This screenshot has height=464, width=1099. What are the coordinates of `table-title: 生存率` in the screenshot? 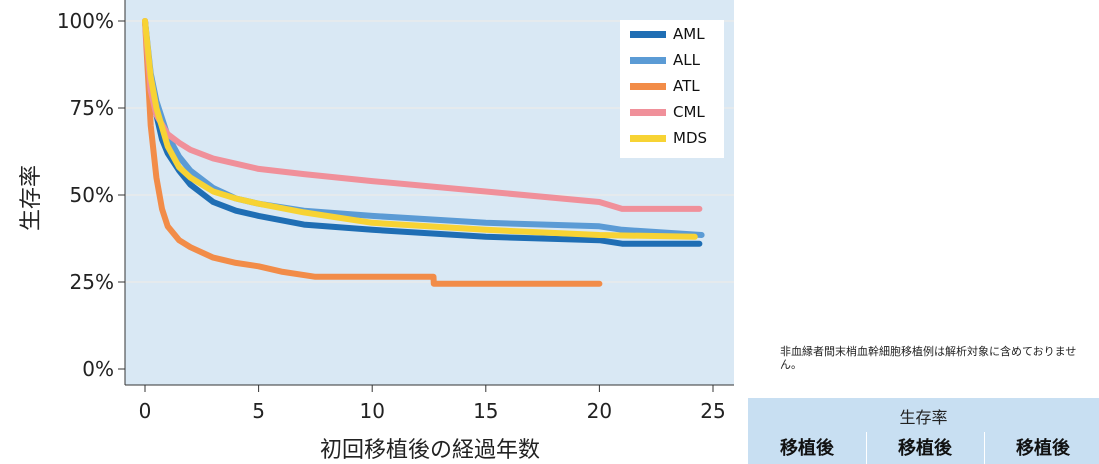 It's located at (923, 417).